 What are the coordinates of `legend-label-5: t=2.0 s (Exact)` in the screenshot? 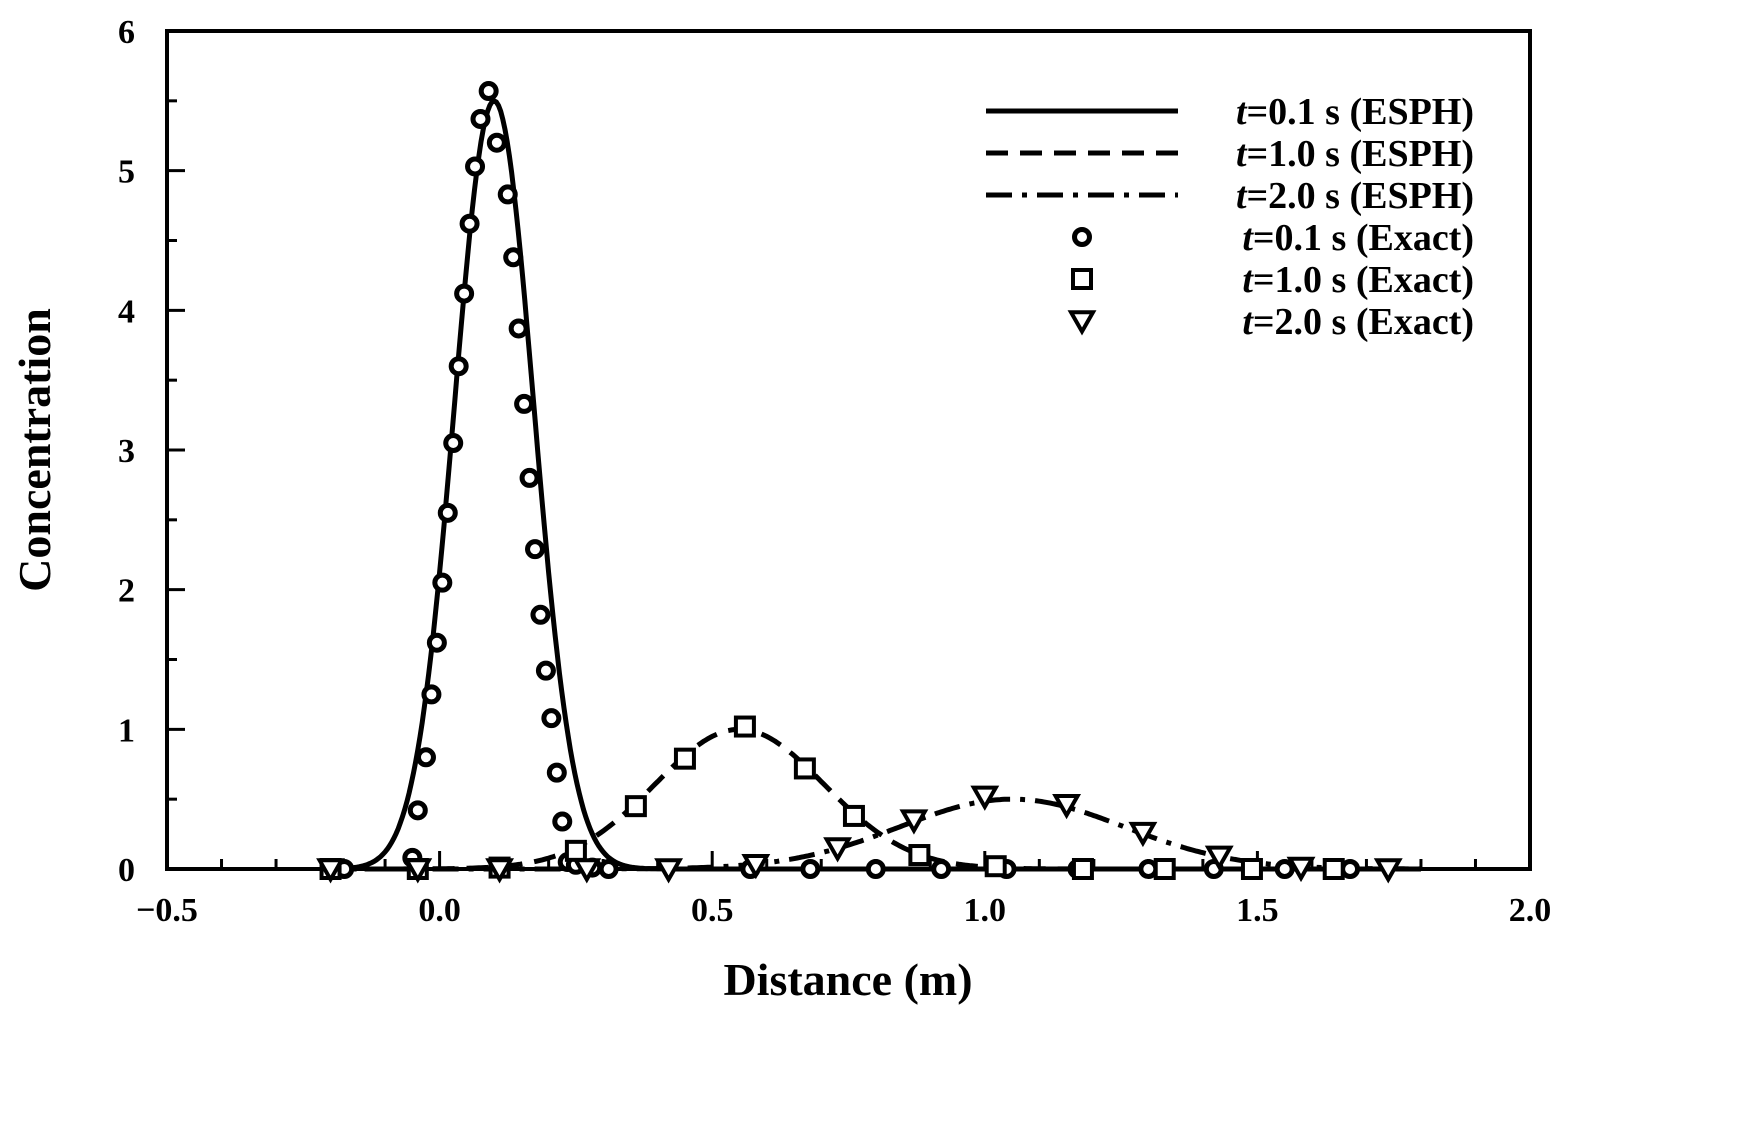 It's located at (1358, 322).